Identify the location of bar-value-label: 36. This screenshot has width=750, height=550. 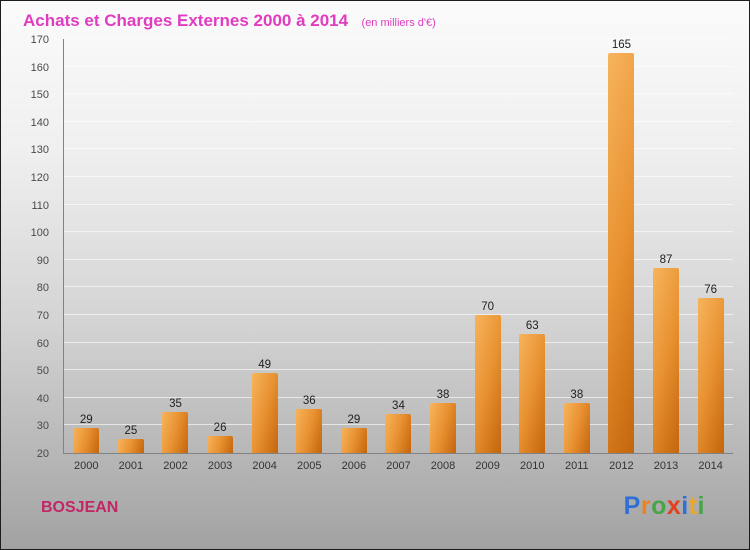
(309, 400).